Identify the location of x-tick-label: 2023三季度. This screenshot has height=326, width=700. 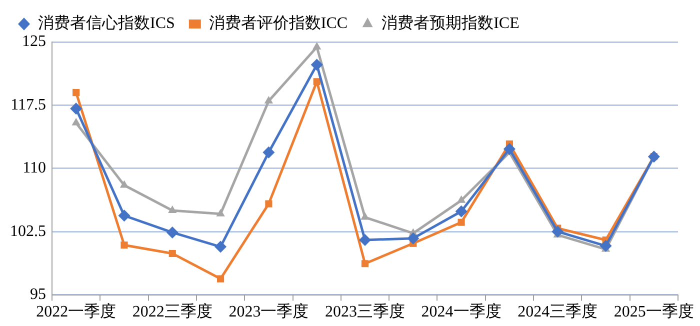
(365, 311).